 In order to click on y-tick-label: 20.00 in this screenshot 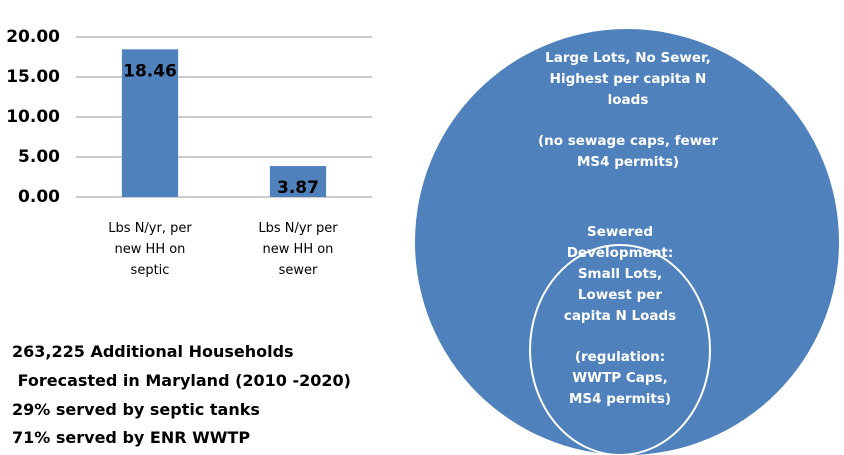, I will do `click(33, 37)`.